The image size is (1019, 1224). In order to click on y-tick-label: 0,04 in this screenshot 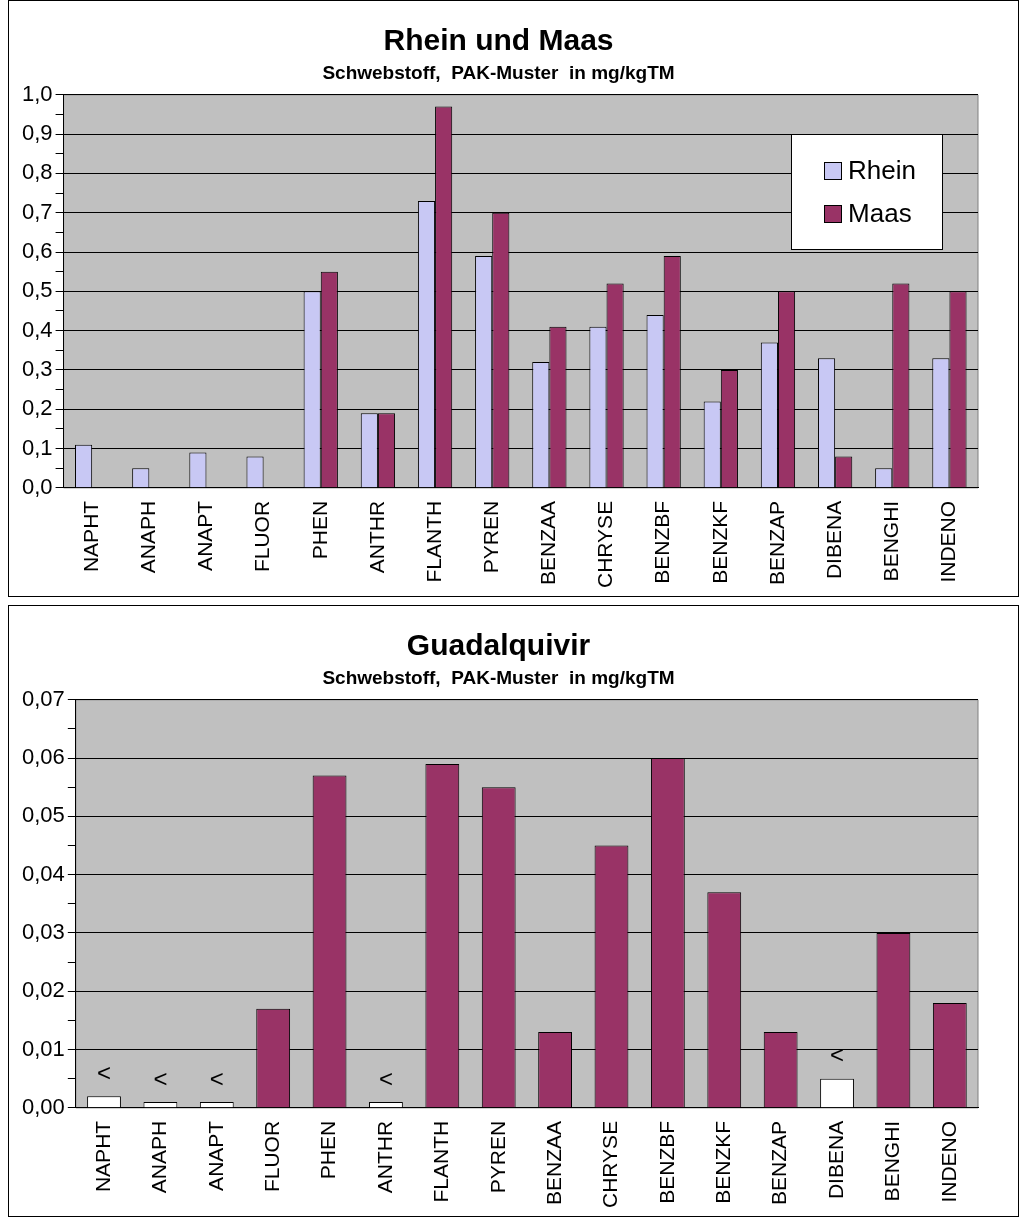, I will do `click(43, 873)`.